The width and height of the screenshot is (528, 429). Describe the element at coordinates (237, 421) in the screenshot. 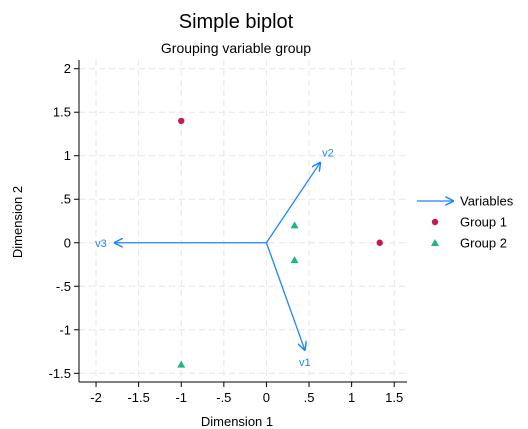

I see `x-axis-title: Dimension 1` at that location.